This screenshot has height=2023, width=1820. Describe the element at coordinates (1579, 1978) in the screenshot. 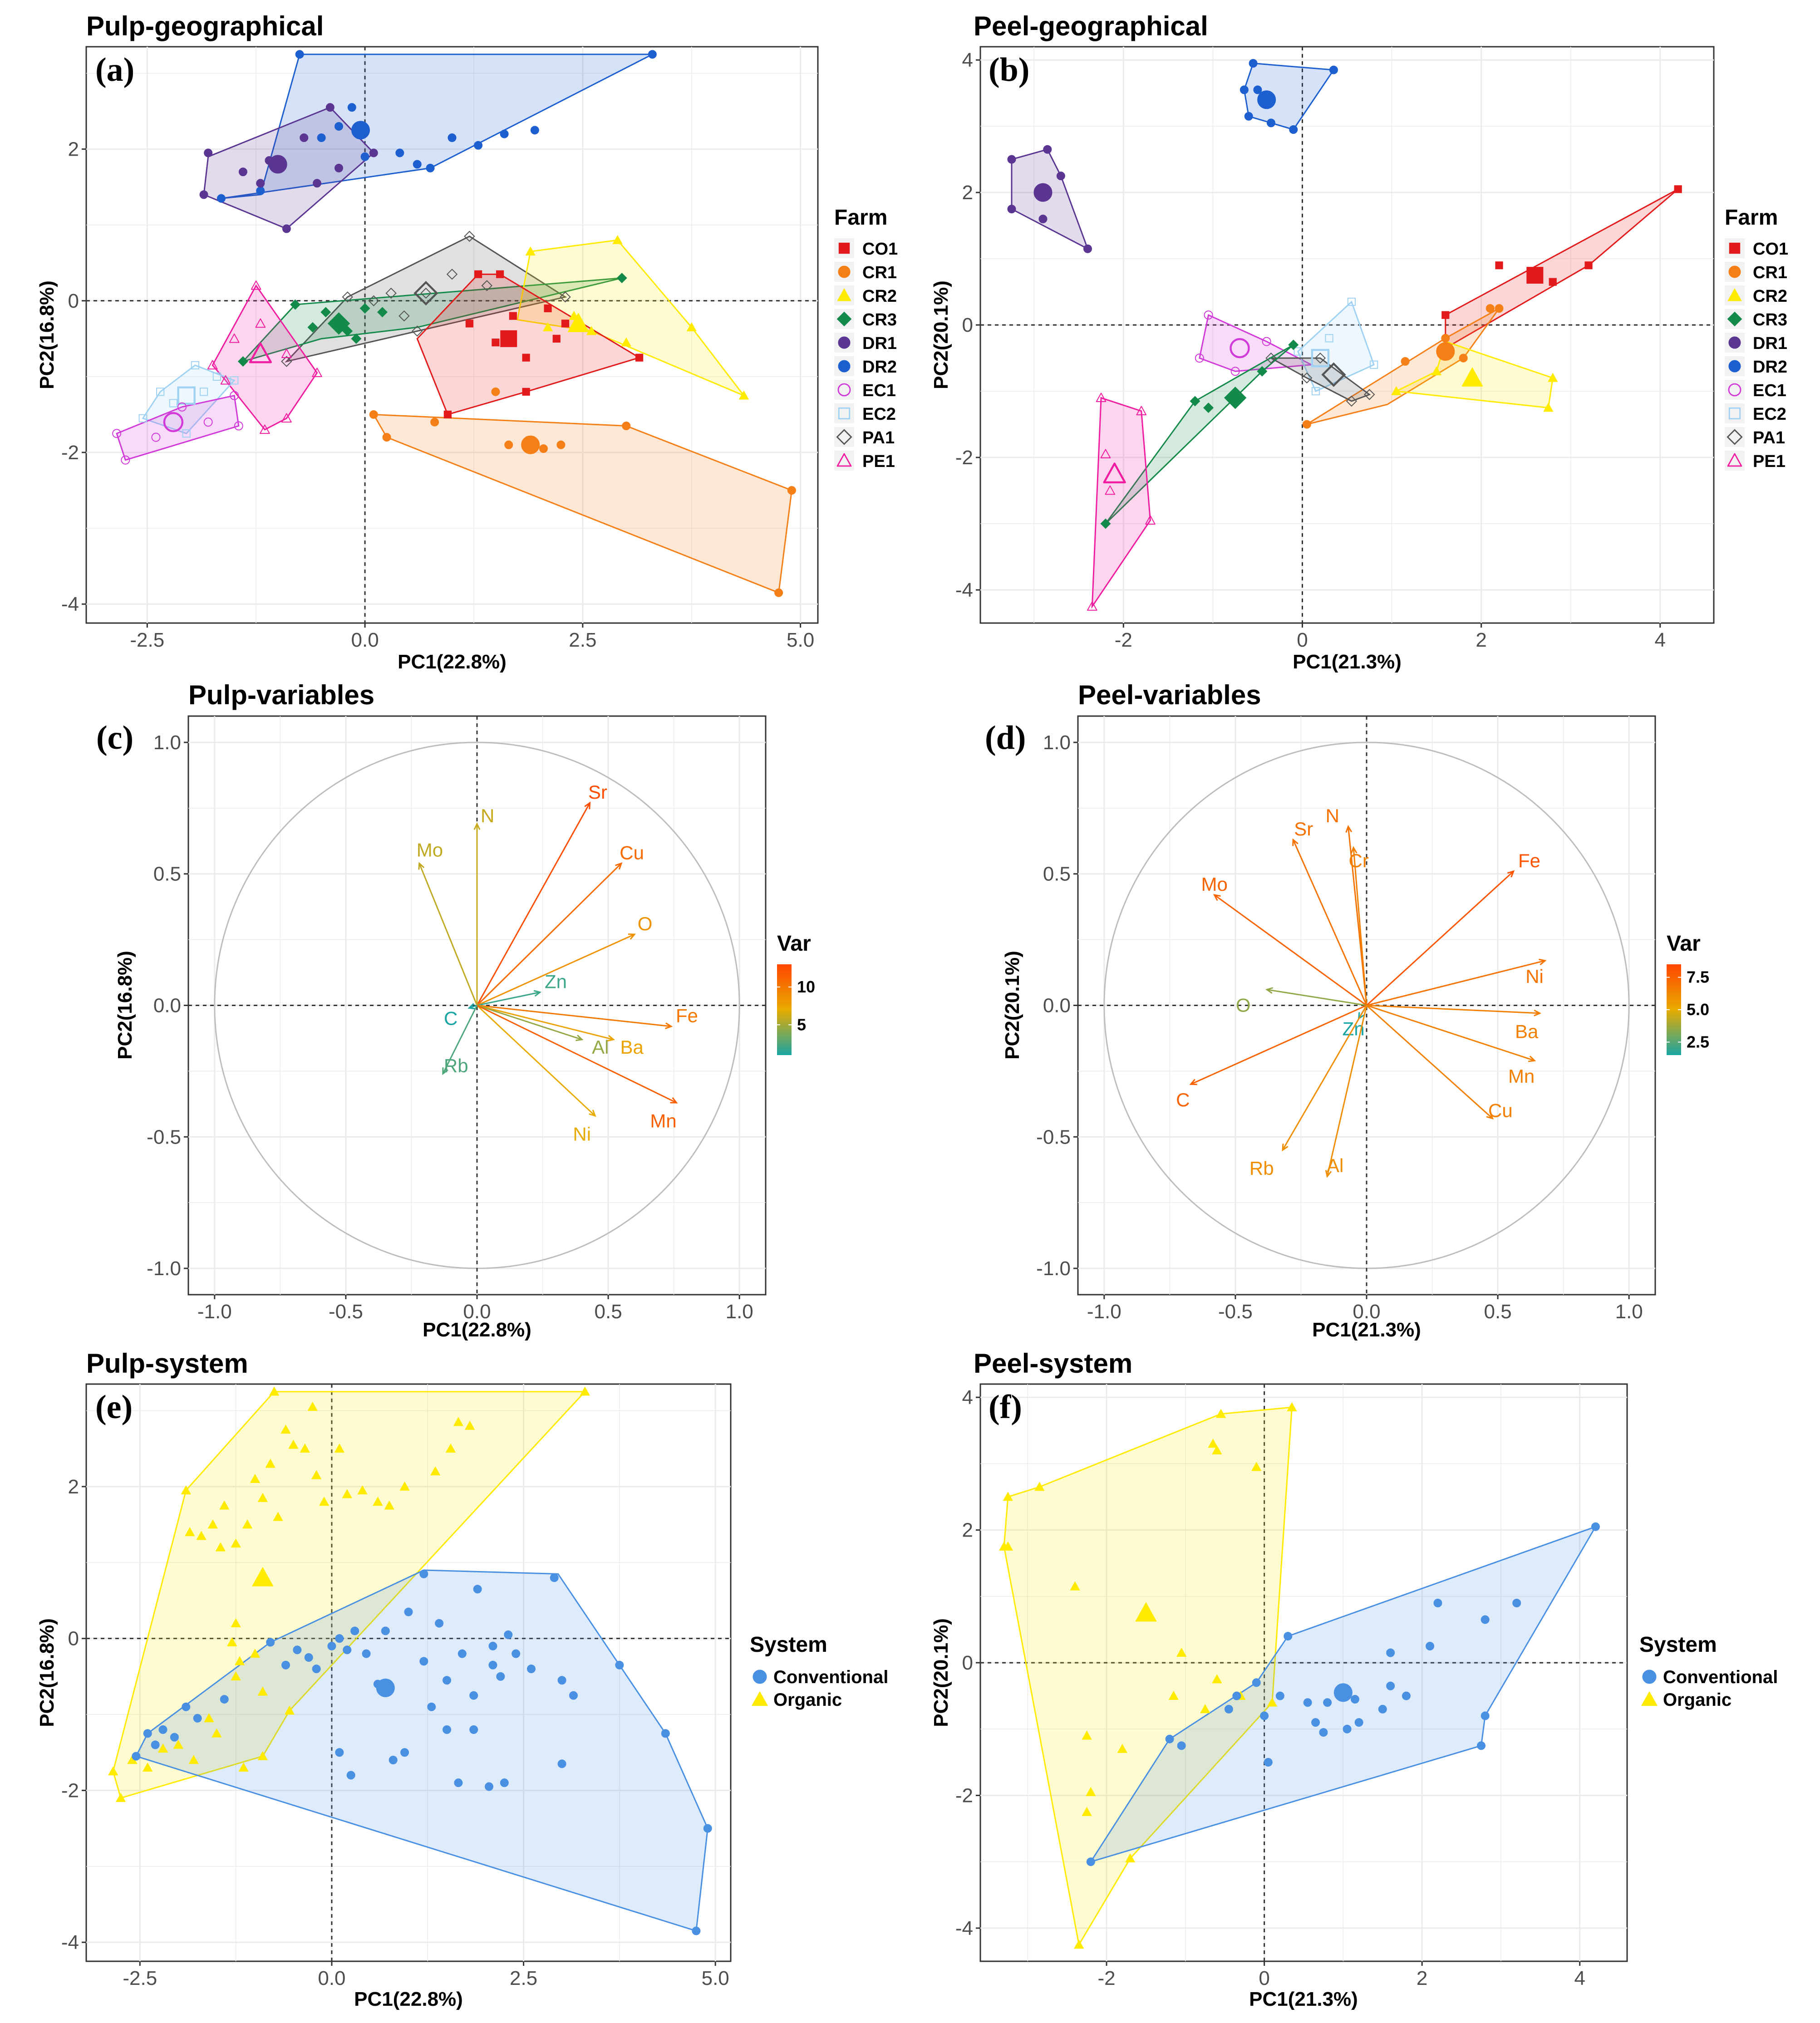

I see `x-tick-label: 4` at that location.